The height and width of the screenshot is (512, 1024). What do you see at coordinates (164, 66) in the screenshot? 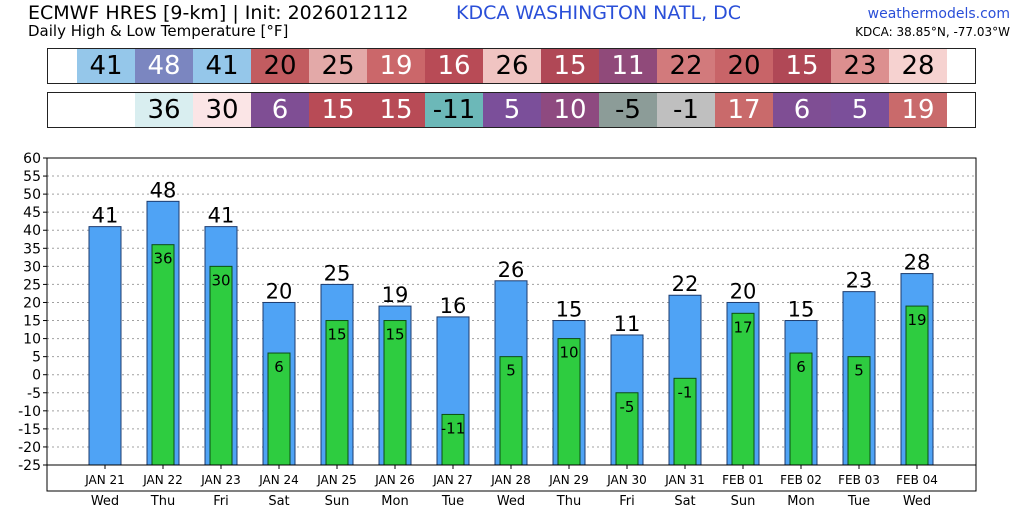
I see `high-strip-cell-1: 48` at bounding box center [164, 66].